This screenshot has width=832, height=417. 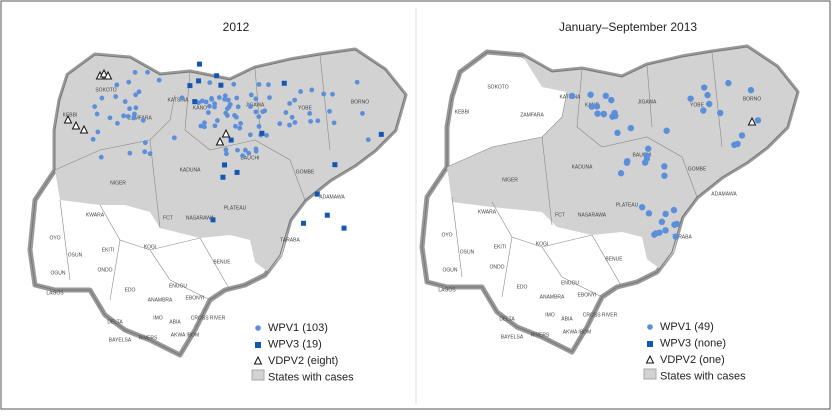 What do you see at coordinates (298, 328) in the screenshot?
I see `legend-label: WPV1 (103)` at bounding box center [298, 328].